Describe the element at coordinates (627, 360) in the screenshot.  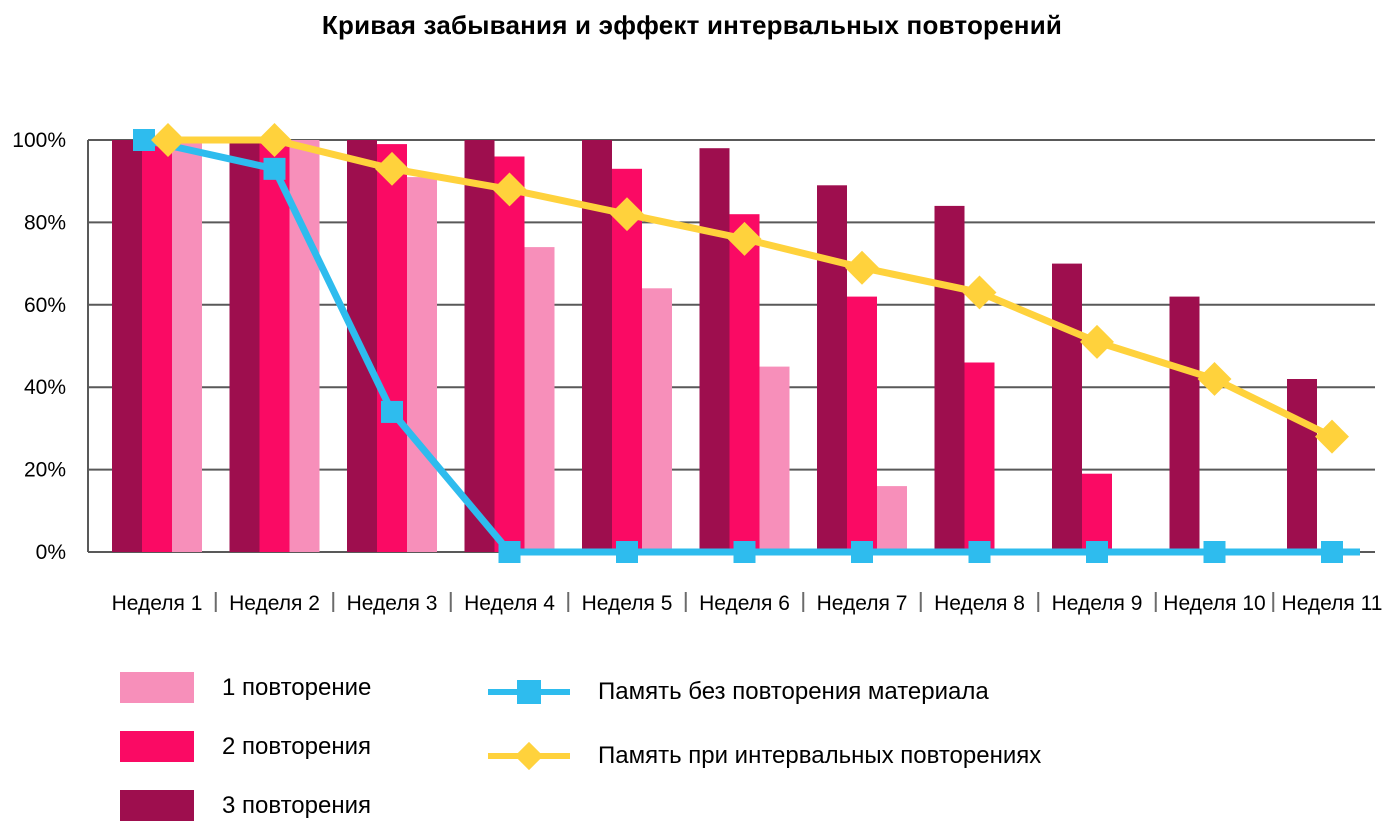
I see `bar-2 повторения-Неделя 5` at that location.